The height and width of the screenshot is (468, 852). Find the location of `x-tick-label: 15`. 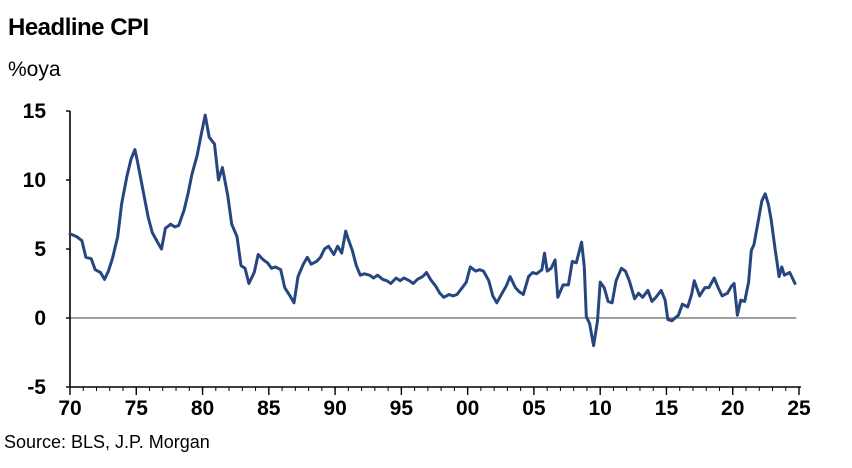

x-tick-label: 15 is located at coordinates (667, 408).